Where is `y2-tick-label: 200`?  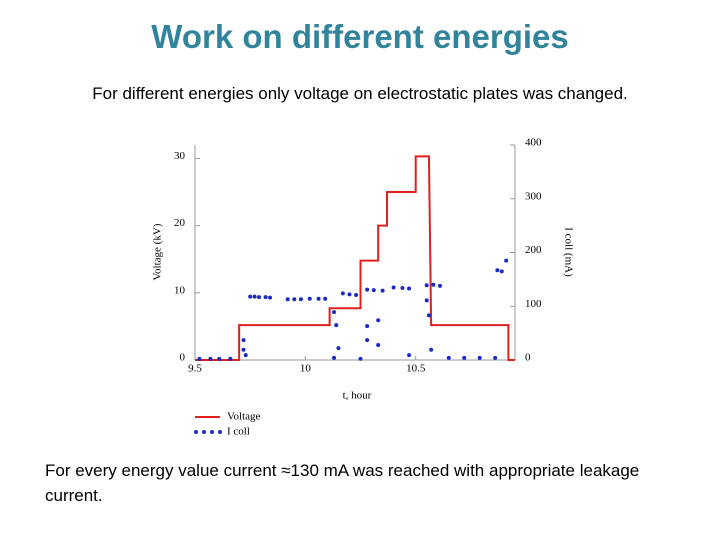 y2-tick-label: 200 is located at coordinates (533, 250).